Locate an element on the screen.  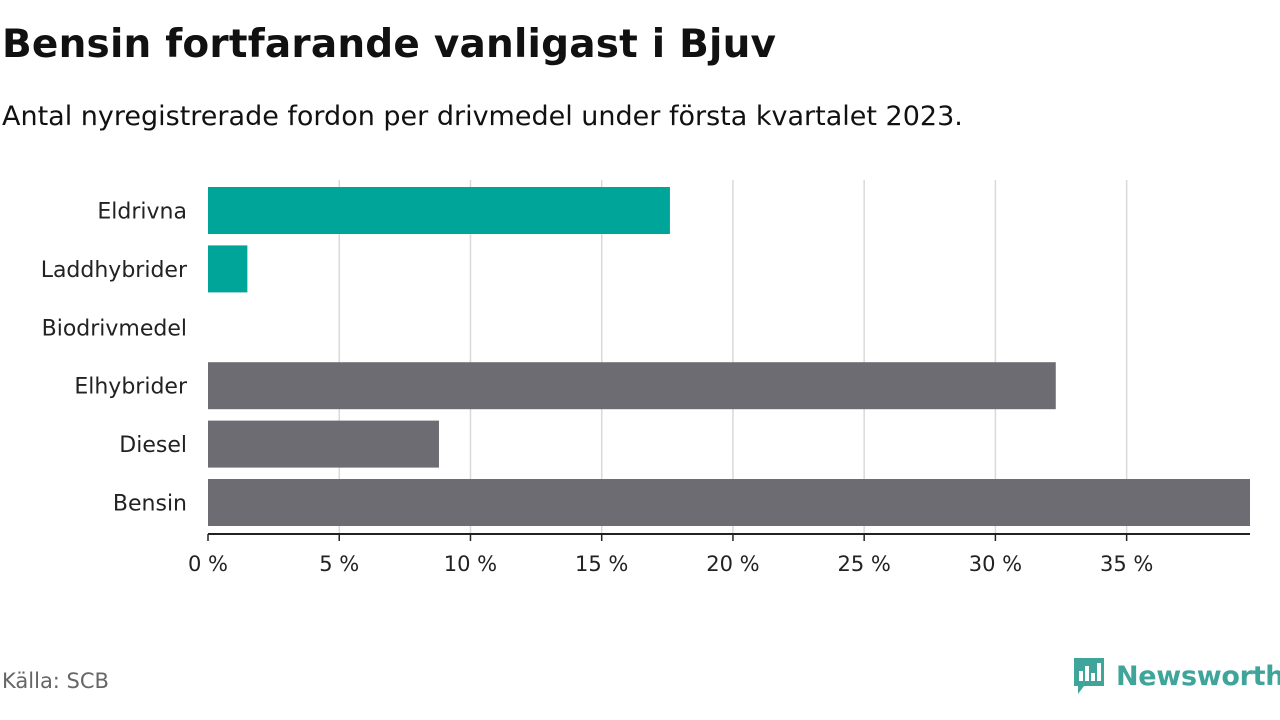
category-label: Eldrivna is located at coordinates (142, 212).